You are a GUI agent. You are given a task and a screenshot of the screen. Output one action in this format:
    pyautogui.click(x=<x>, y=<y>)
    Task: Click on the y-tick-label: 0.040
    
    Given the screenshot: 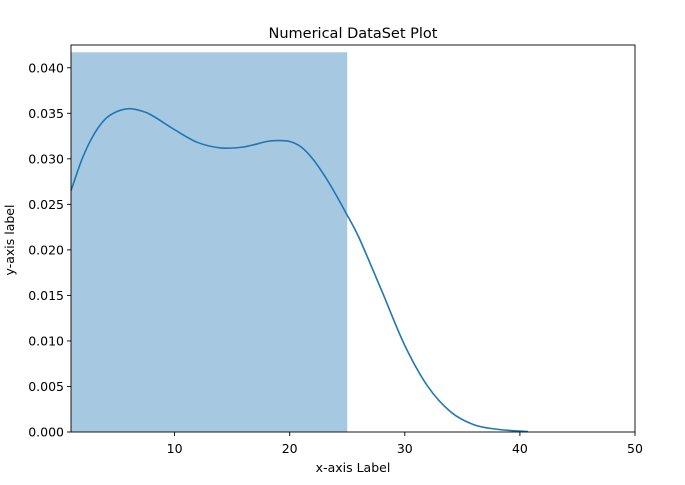 What is the action you would take?
    pyautogui.click(x=46, y=67)
    